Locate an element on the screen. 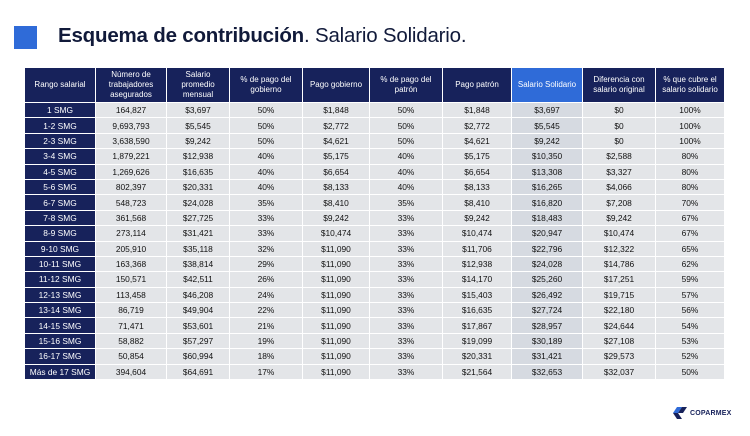  table-cell: $29,573 is located at coordinates (619, 356).